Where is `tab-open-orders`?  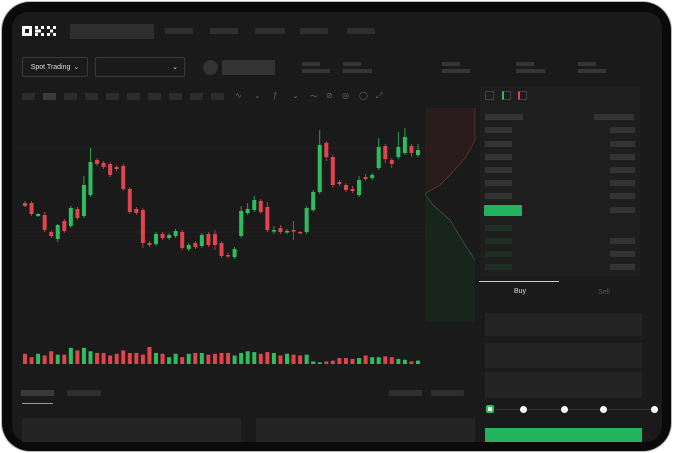
tab-open-orders is located at coordinates (37, 393).